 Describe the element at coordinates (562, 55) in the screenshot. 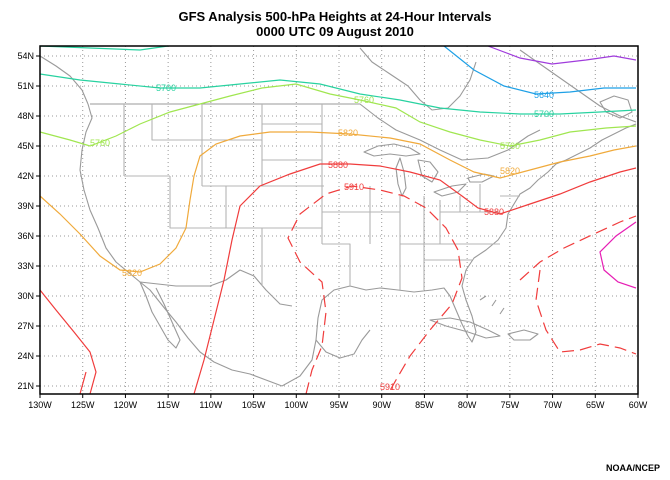

I see `contour-5580-purple` at that location.